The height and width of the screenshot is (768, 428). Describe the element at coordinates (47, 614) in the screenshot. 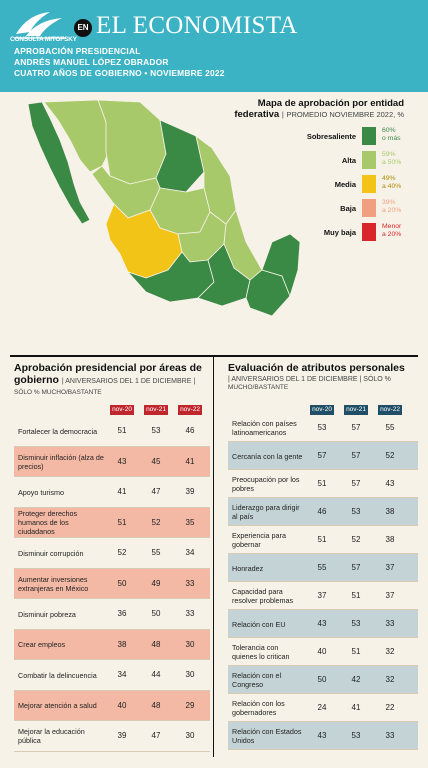

I see `row-label: Disminuir pobreza` at that location.